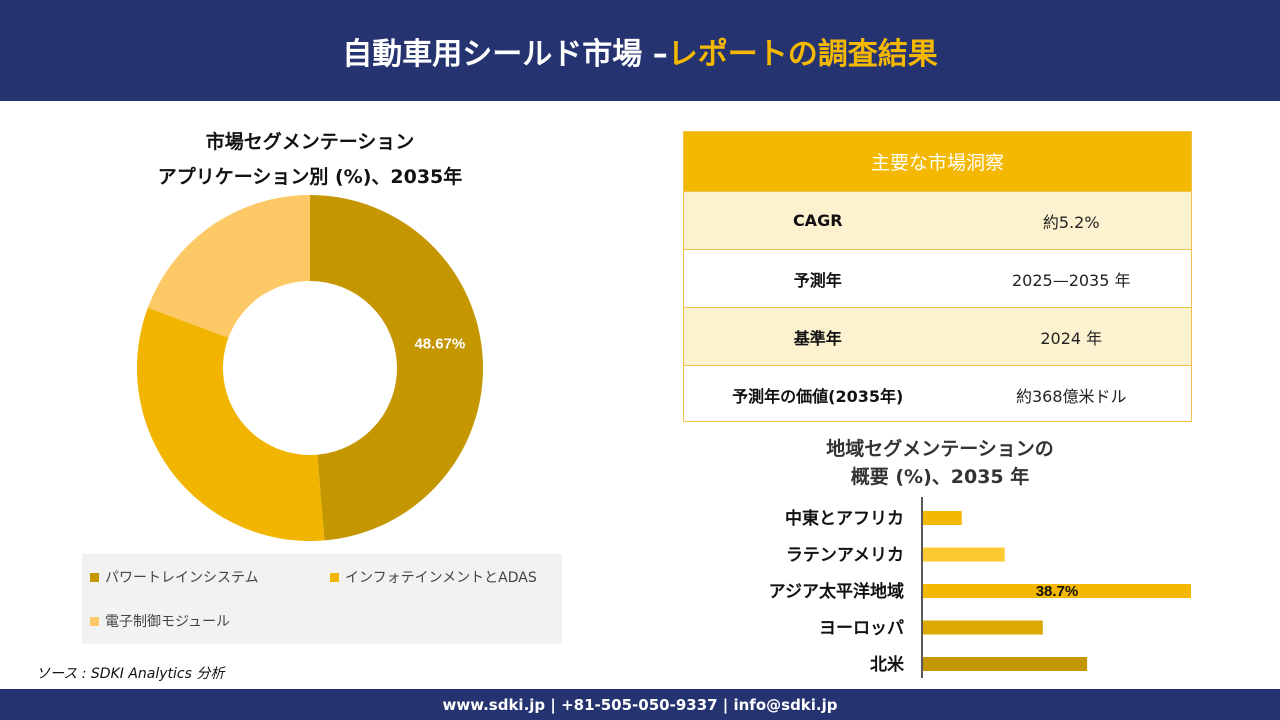  What do you see at coordinates (845, 556) in the screenshot?
I see `region-category-label: ラテンアメリカ` at bounding box center [845, 556].